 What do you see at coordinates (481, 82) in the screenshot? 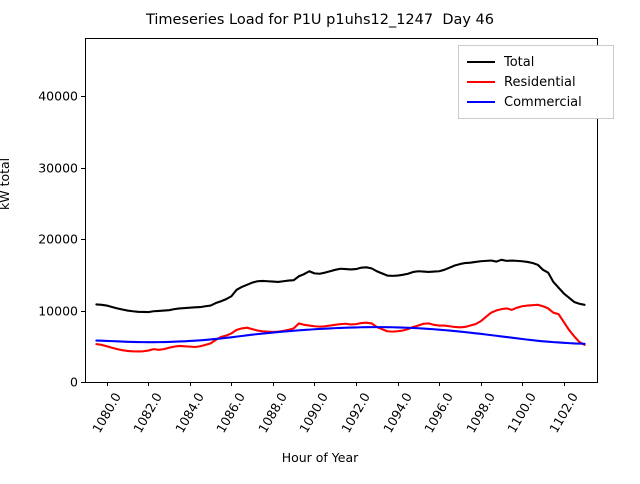
I see `legend-swatch-residential` at bounding box center [481, 82].